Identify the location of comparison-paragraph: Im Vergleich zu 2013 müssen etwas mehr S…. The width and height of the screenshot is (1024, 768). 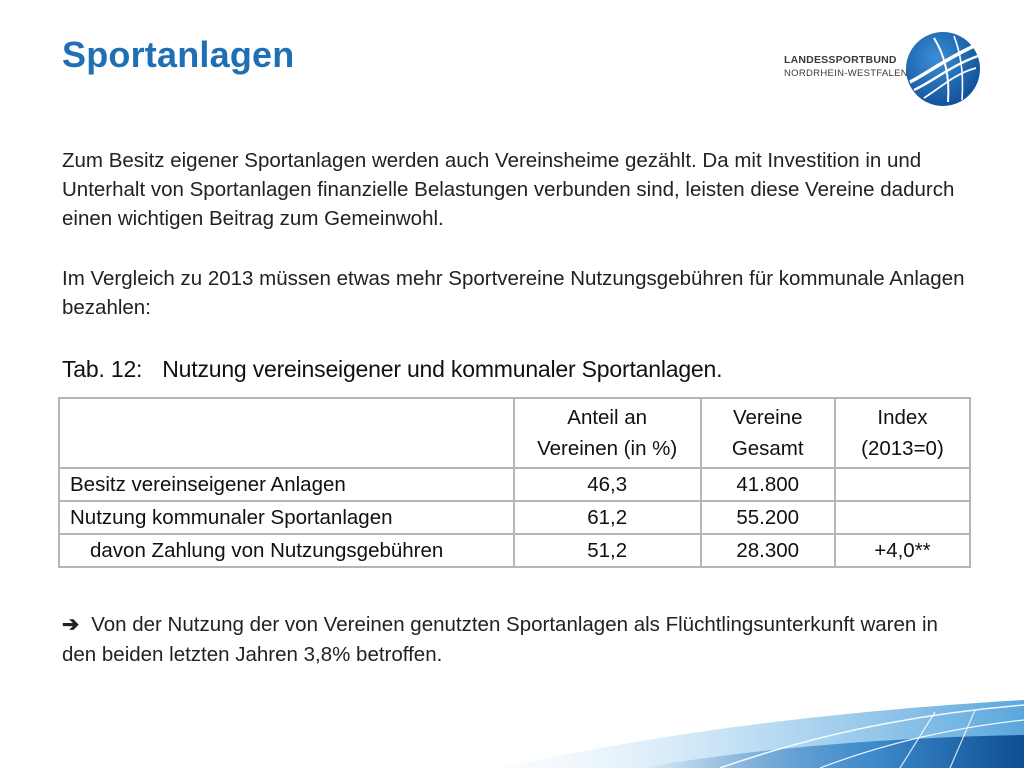
(513, 293).